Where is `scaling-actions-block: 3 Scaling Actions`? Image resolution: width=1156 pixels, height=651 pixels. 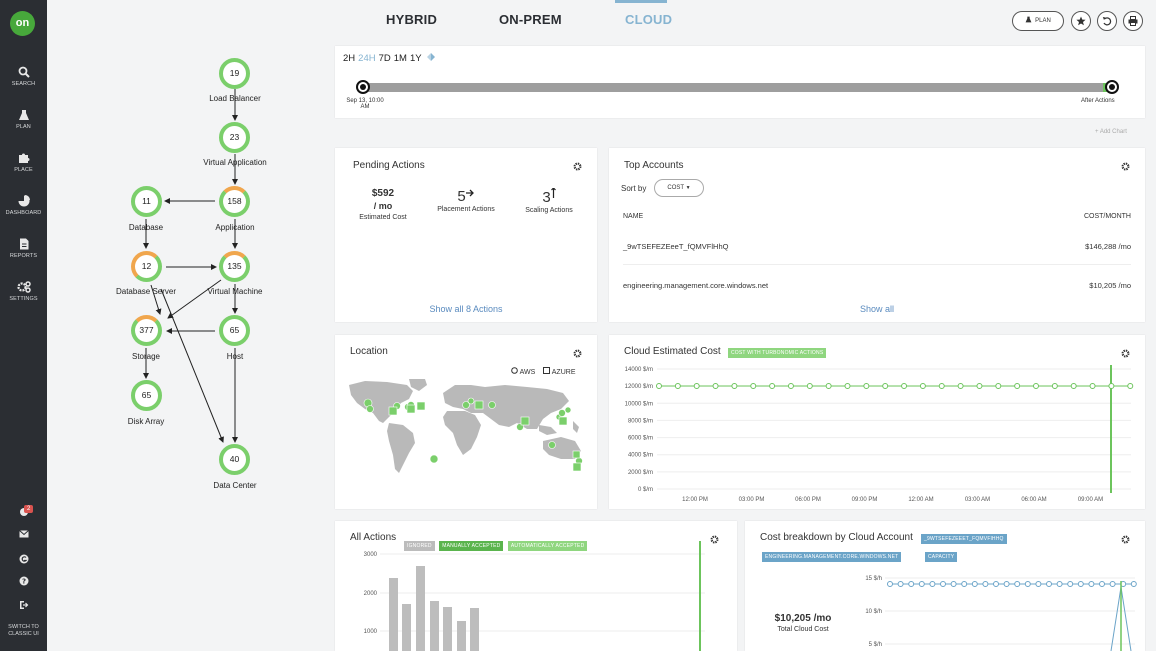 scaling-actions-block: 3 Scaling Actions is located at coordinates (549, 200).